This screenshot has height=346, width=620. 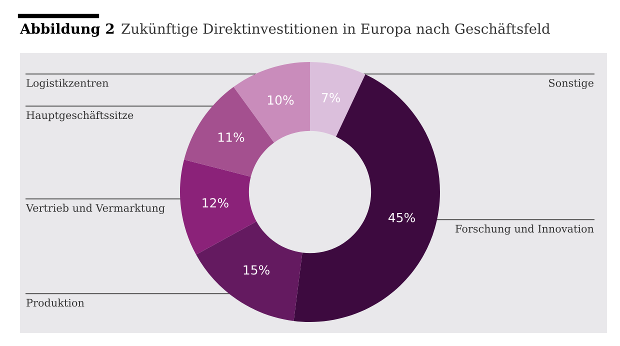 I want to click on slice-label: Logistikzentren, so click(x=67, y=84).